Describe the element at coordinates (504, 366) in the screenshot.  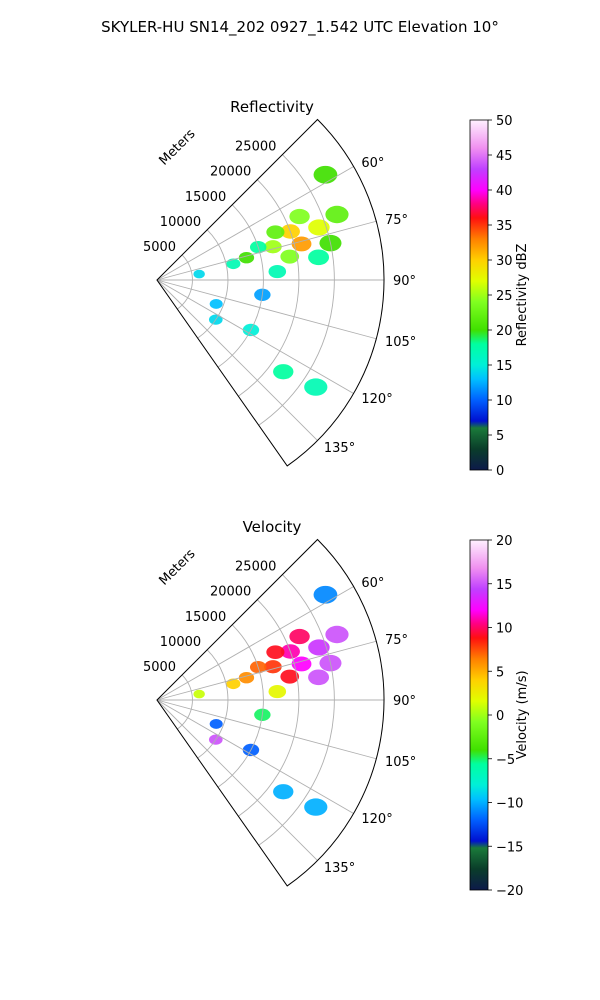
I see `reflectivity-colorbar-tick-label: 15` at that location.